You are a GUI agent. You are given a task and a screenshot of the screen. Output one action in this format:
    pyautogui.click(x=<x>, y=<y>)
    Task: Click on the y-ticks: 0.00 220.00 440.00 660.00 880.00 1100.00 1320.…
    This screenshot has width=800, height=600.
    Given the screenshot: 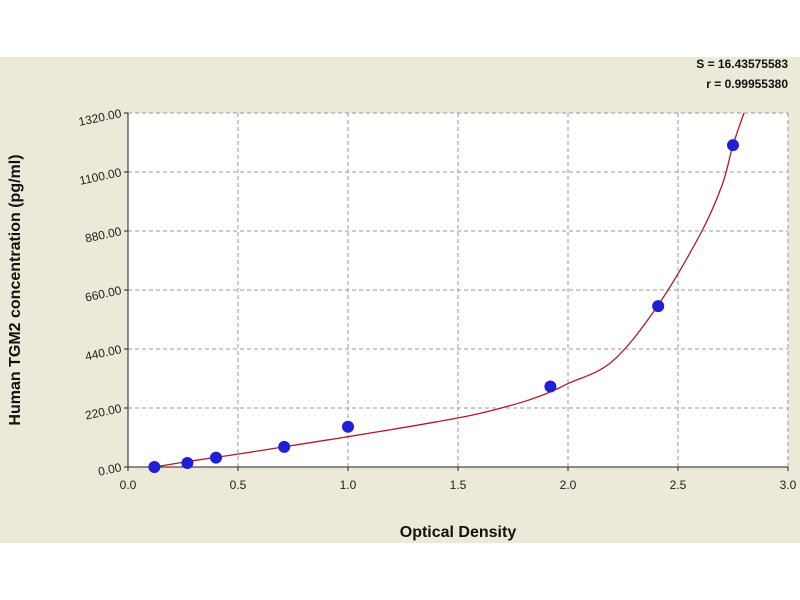 What is the action you would take?
    pyautogui.click(x=102, y=292)
    